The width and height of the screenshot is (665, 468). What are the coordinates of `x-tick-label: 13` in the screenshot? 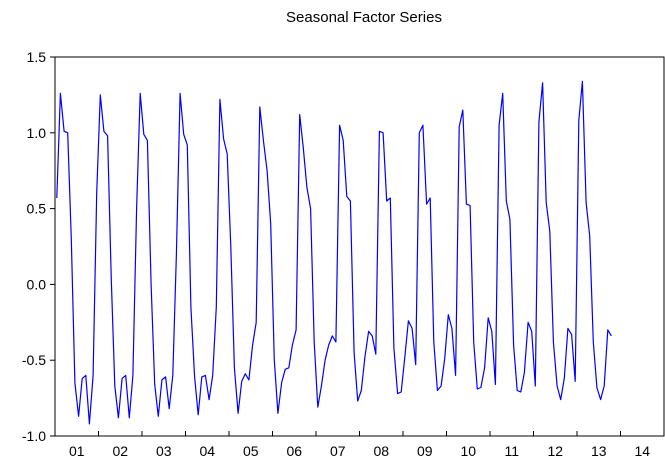 It's located at (599, 451).